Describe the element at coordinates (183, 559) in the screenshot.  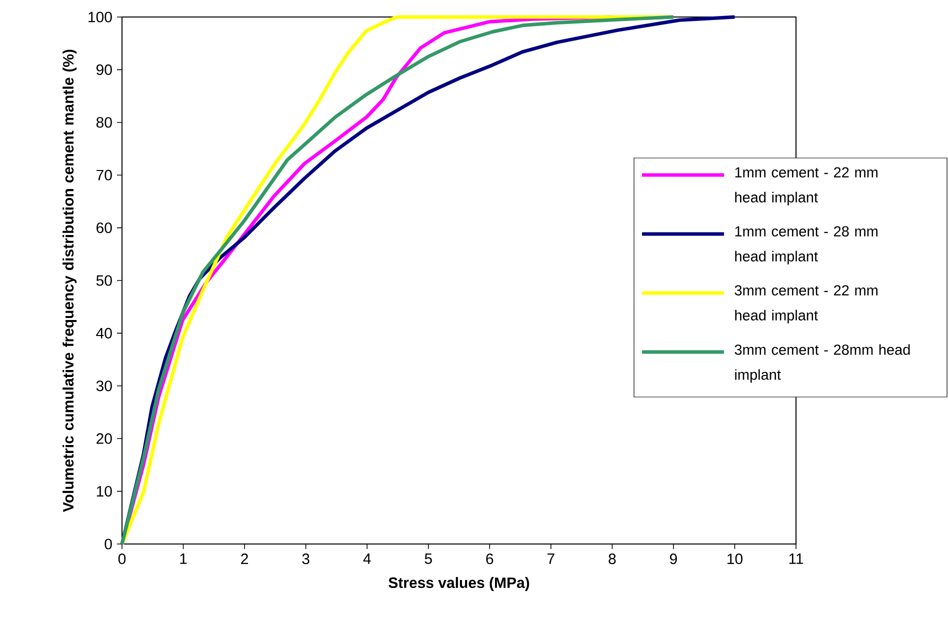
I see `x-tick-label: 1` at that location.